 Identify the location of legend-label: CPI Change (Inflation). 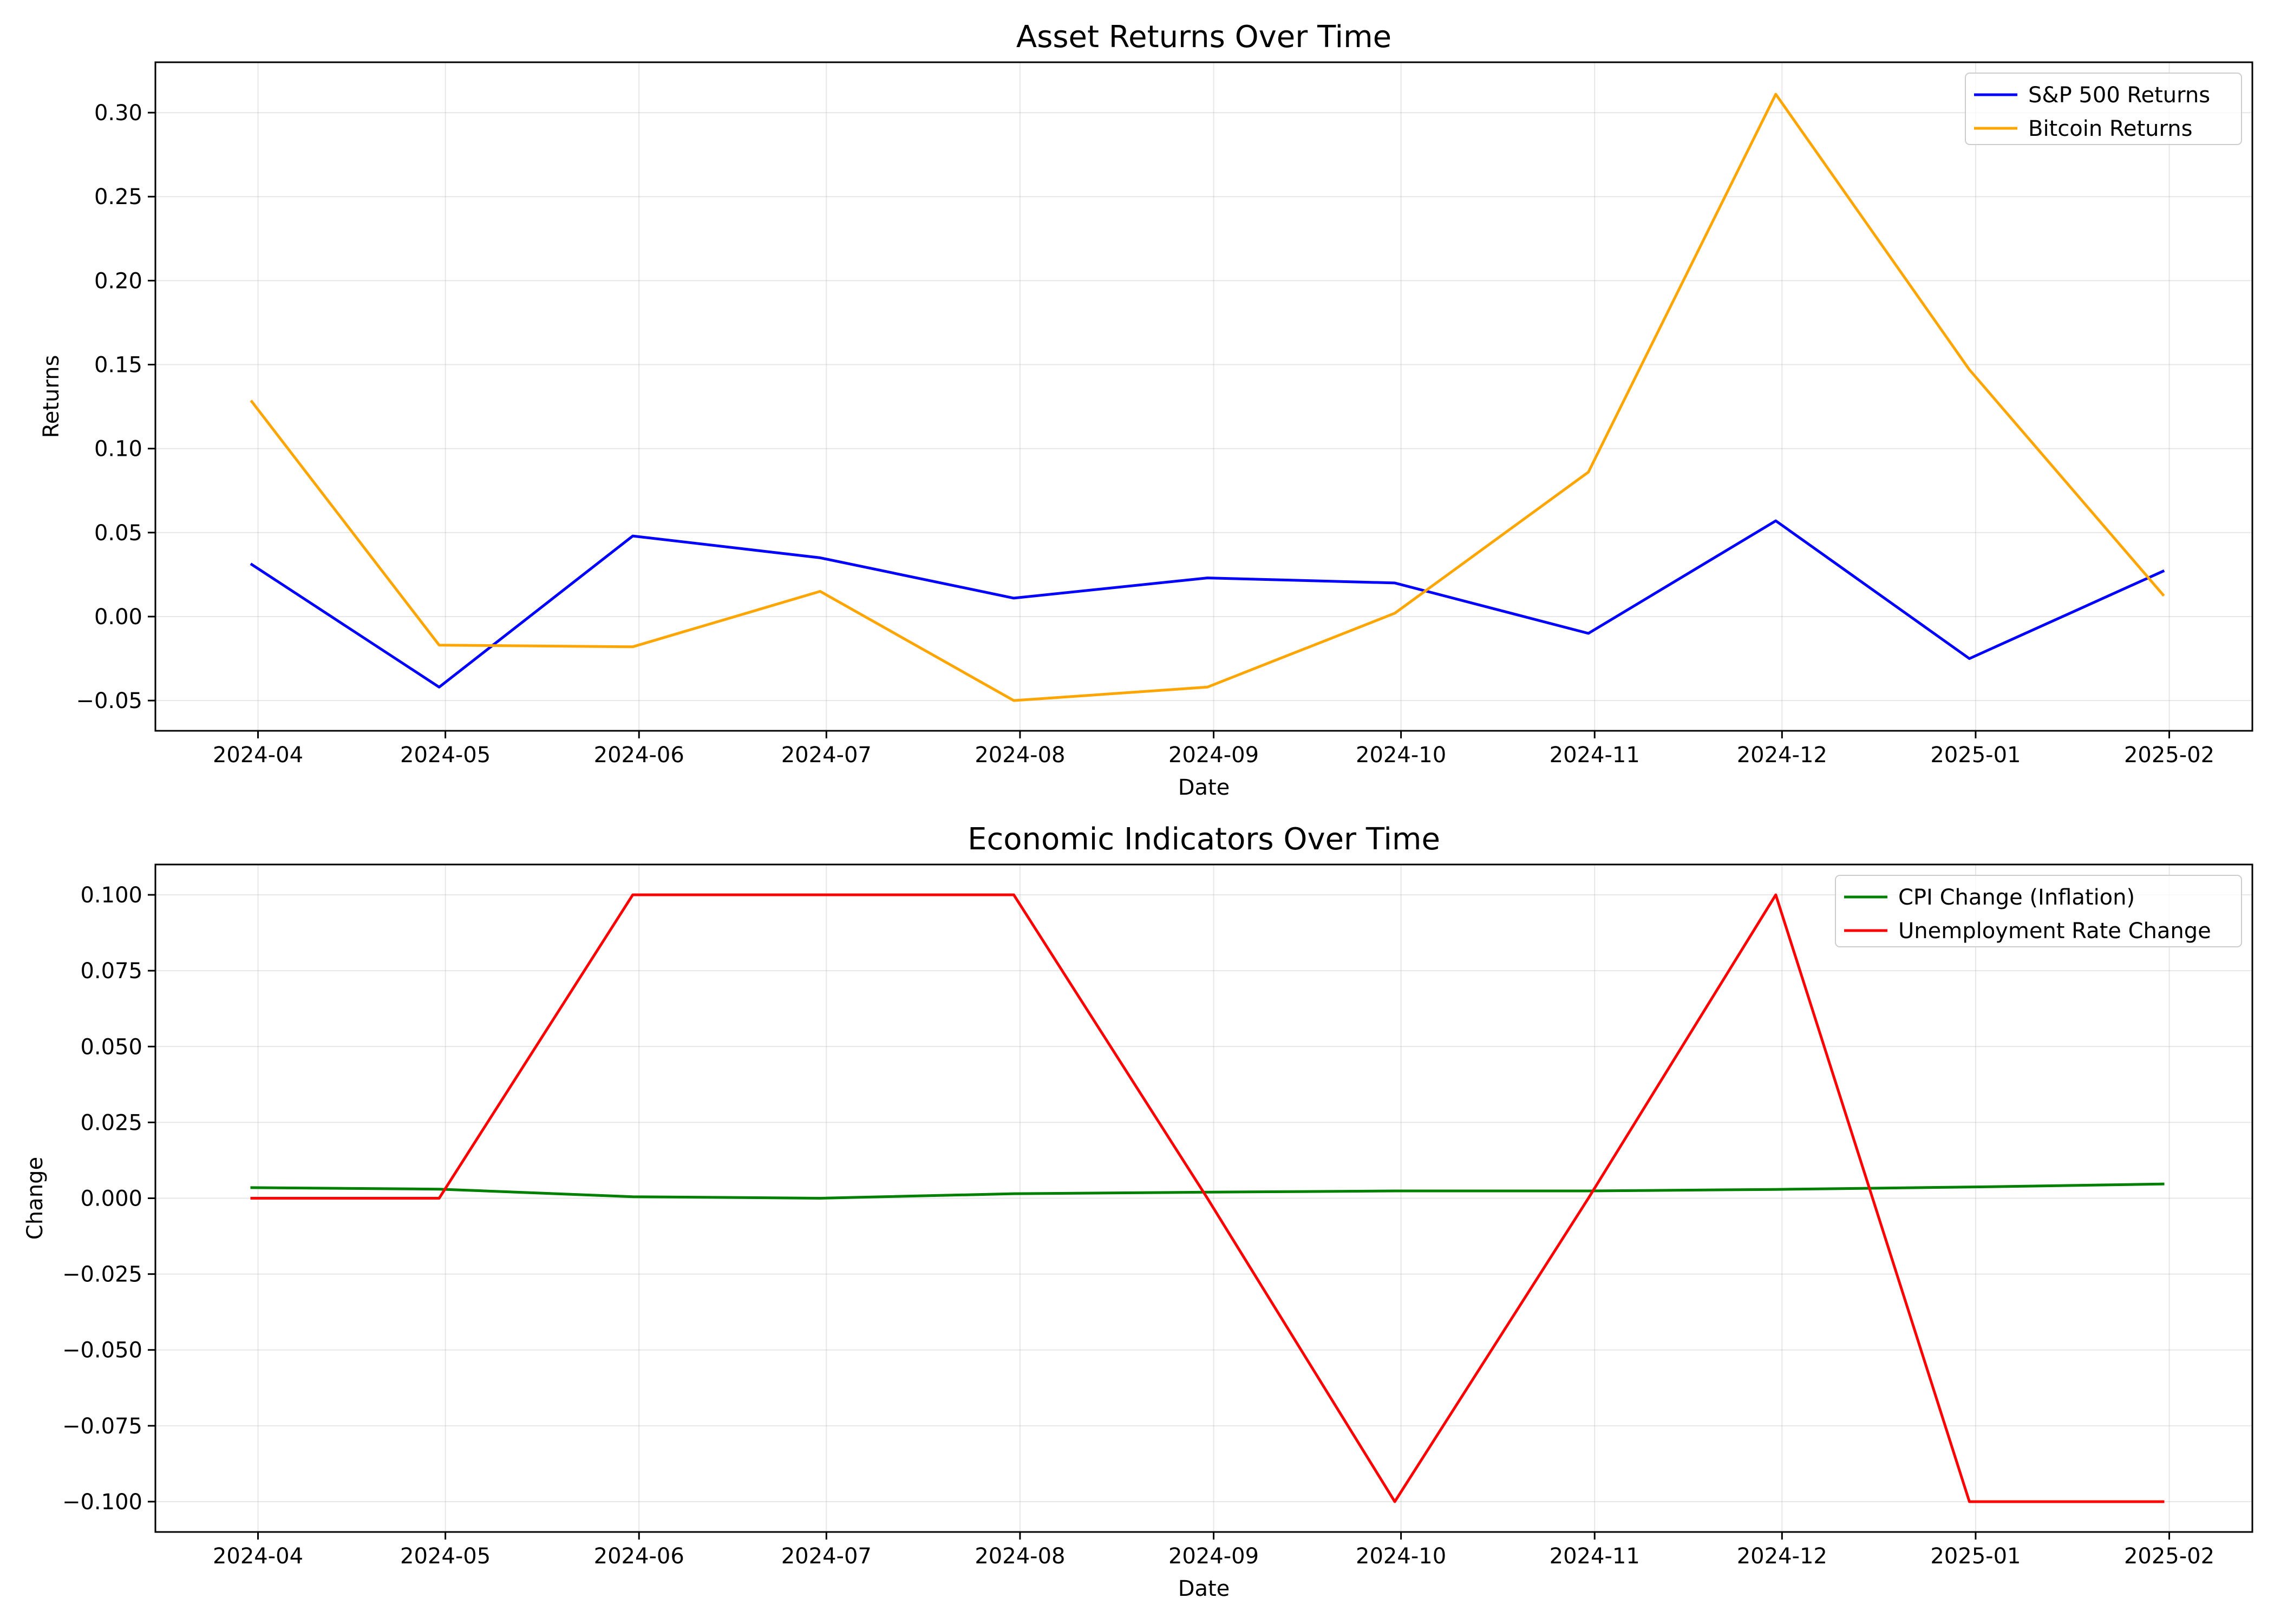
(2017, 898).